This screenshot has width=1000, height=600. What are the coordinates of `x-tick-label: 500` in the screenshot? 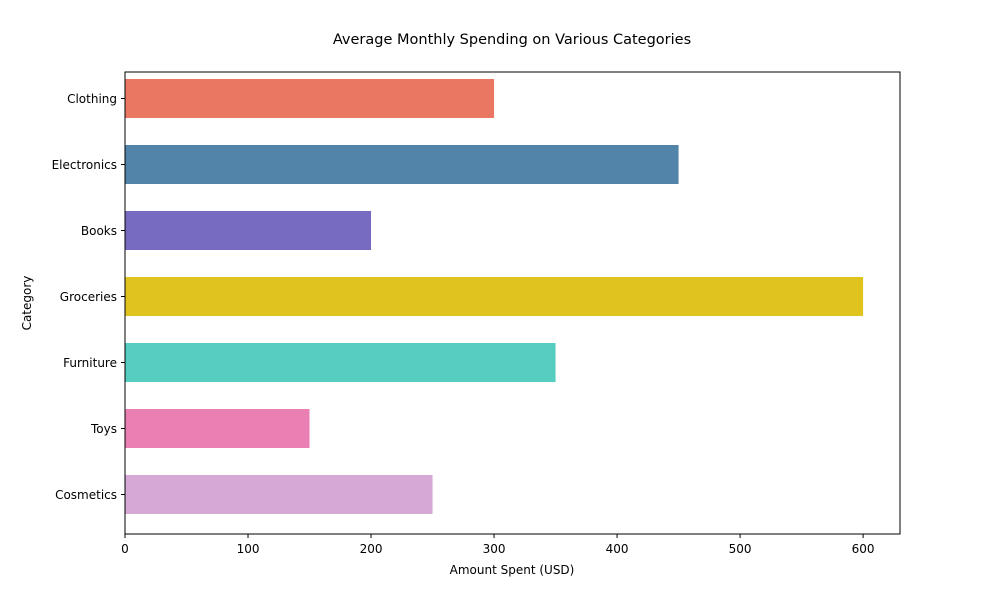 It's located at (740, 549).